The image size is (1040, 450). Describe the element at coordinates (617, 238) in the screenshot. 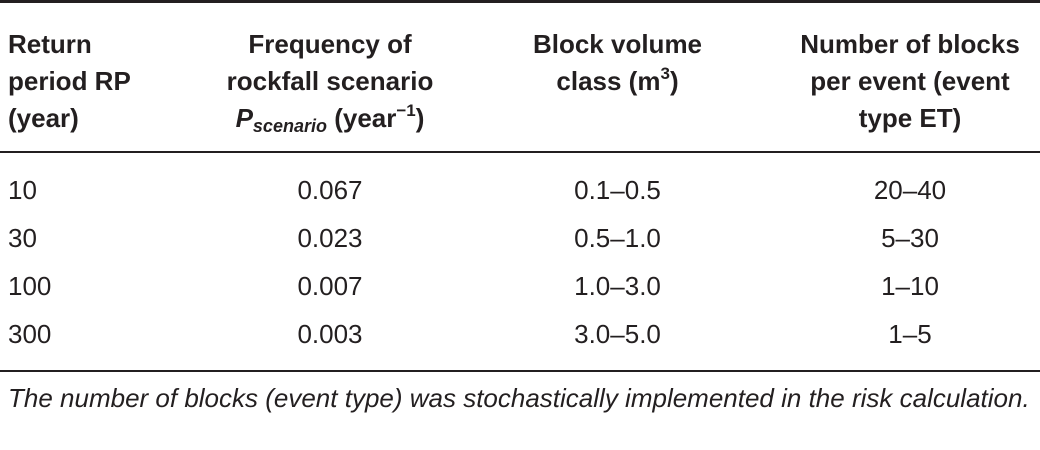

I see `cell-volume-class: 0.5–1.0` at that location.